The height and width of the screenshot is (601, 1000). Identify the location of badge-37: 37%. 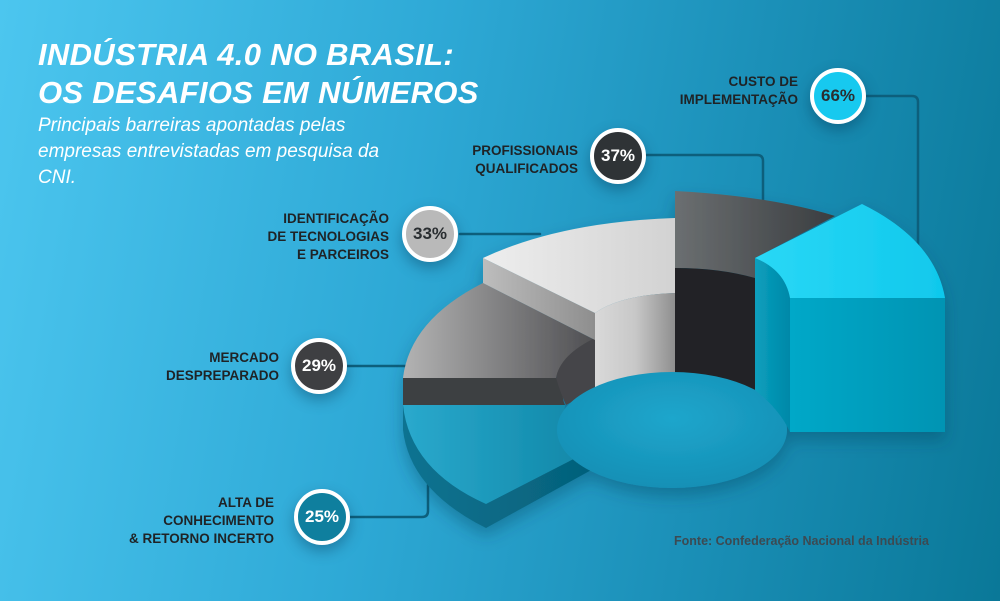
(618, 156).